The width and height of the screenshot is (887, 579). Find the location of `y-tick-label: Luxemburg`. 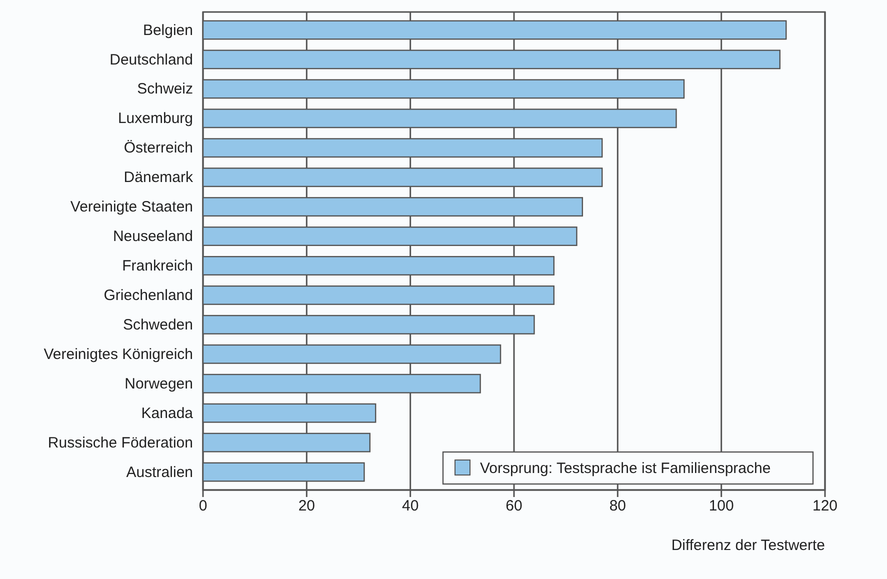

y-tick-label: Luxemburg is located at coordinates (155, 119).